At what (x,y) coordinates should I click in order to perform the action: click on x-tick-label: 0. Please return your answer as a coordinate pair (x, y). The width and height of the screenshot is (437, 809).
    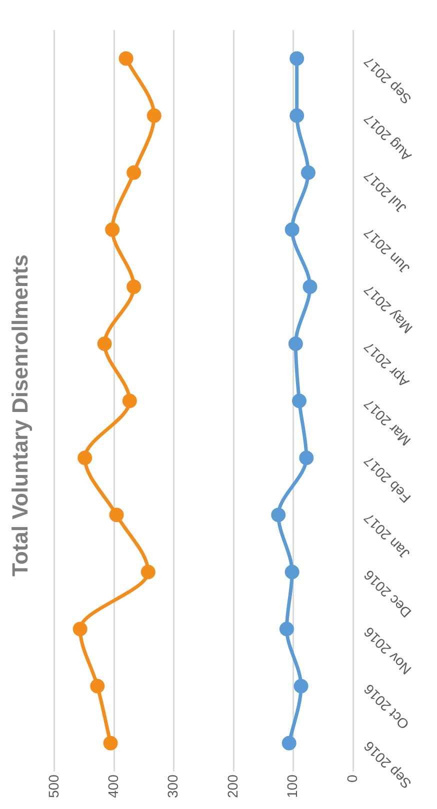
    Looking at the image, I should click on (352, 778).